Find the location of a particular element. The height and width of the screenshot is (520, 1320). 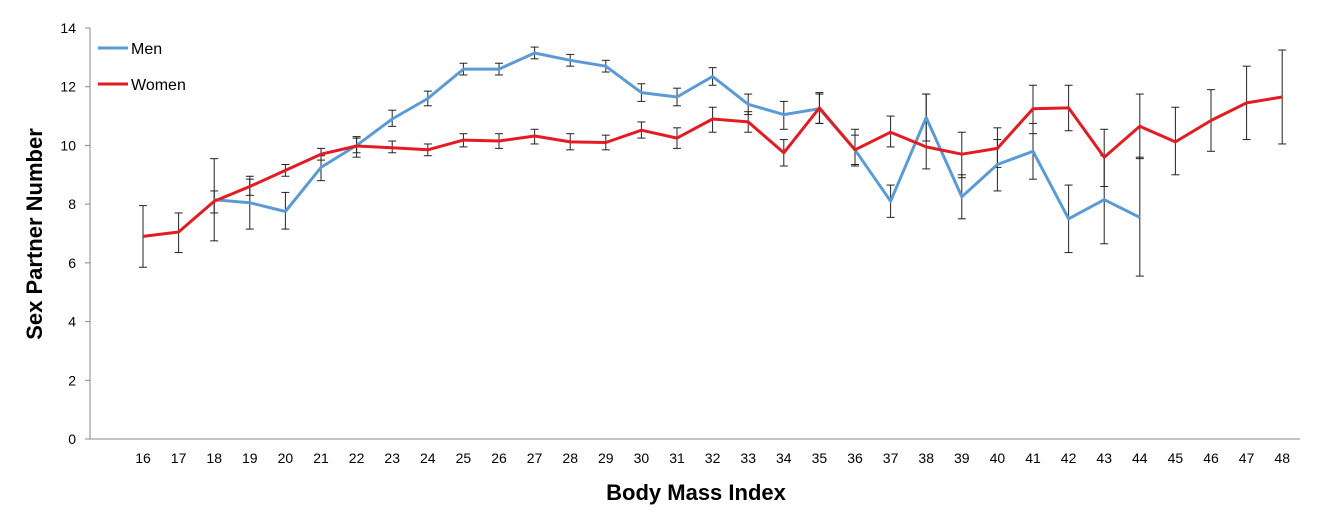

y-tick-label: 2 is located at coordinates (72, 380).